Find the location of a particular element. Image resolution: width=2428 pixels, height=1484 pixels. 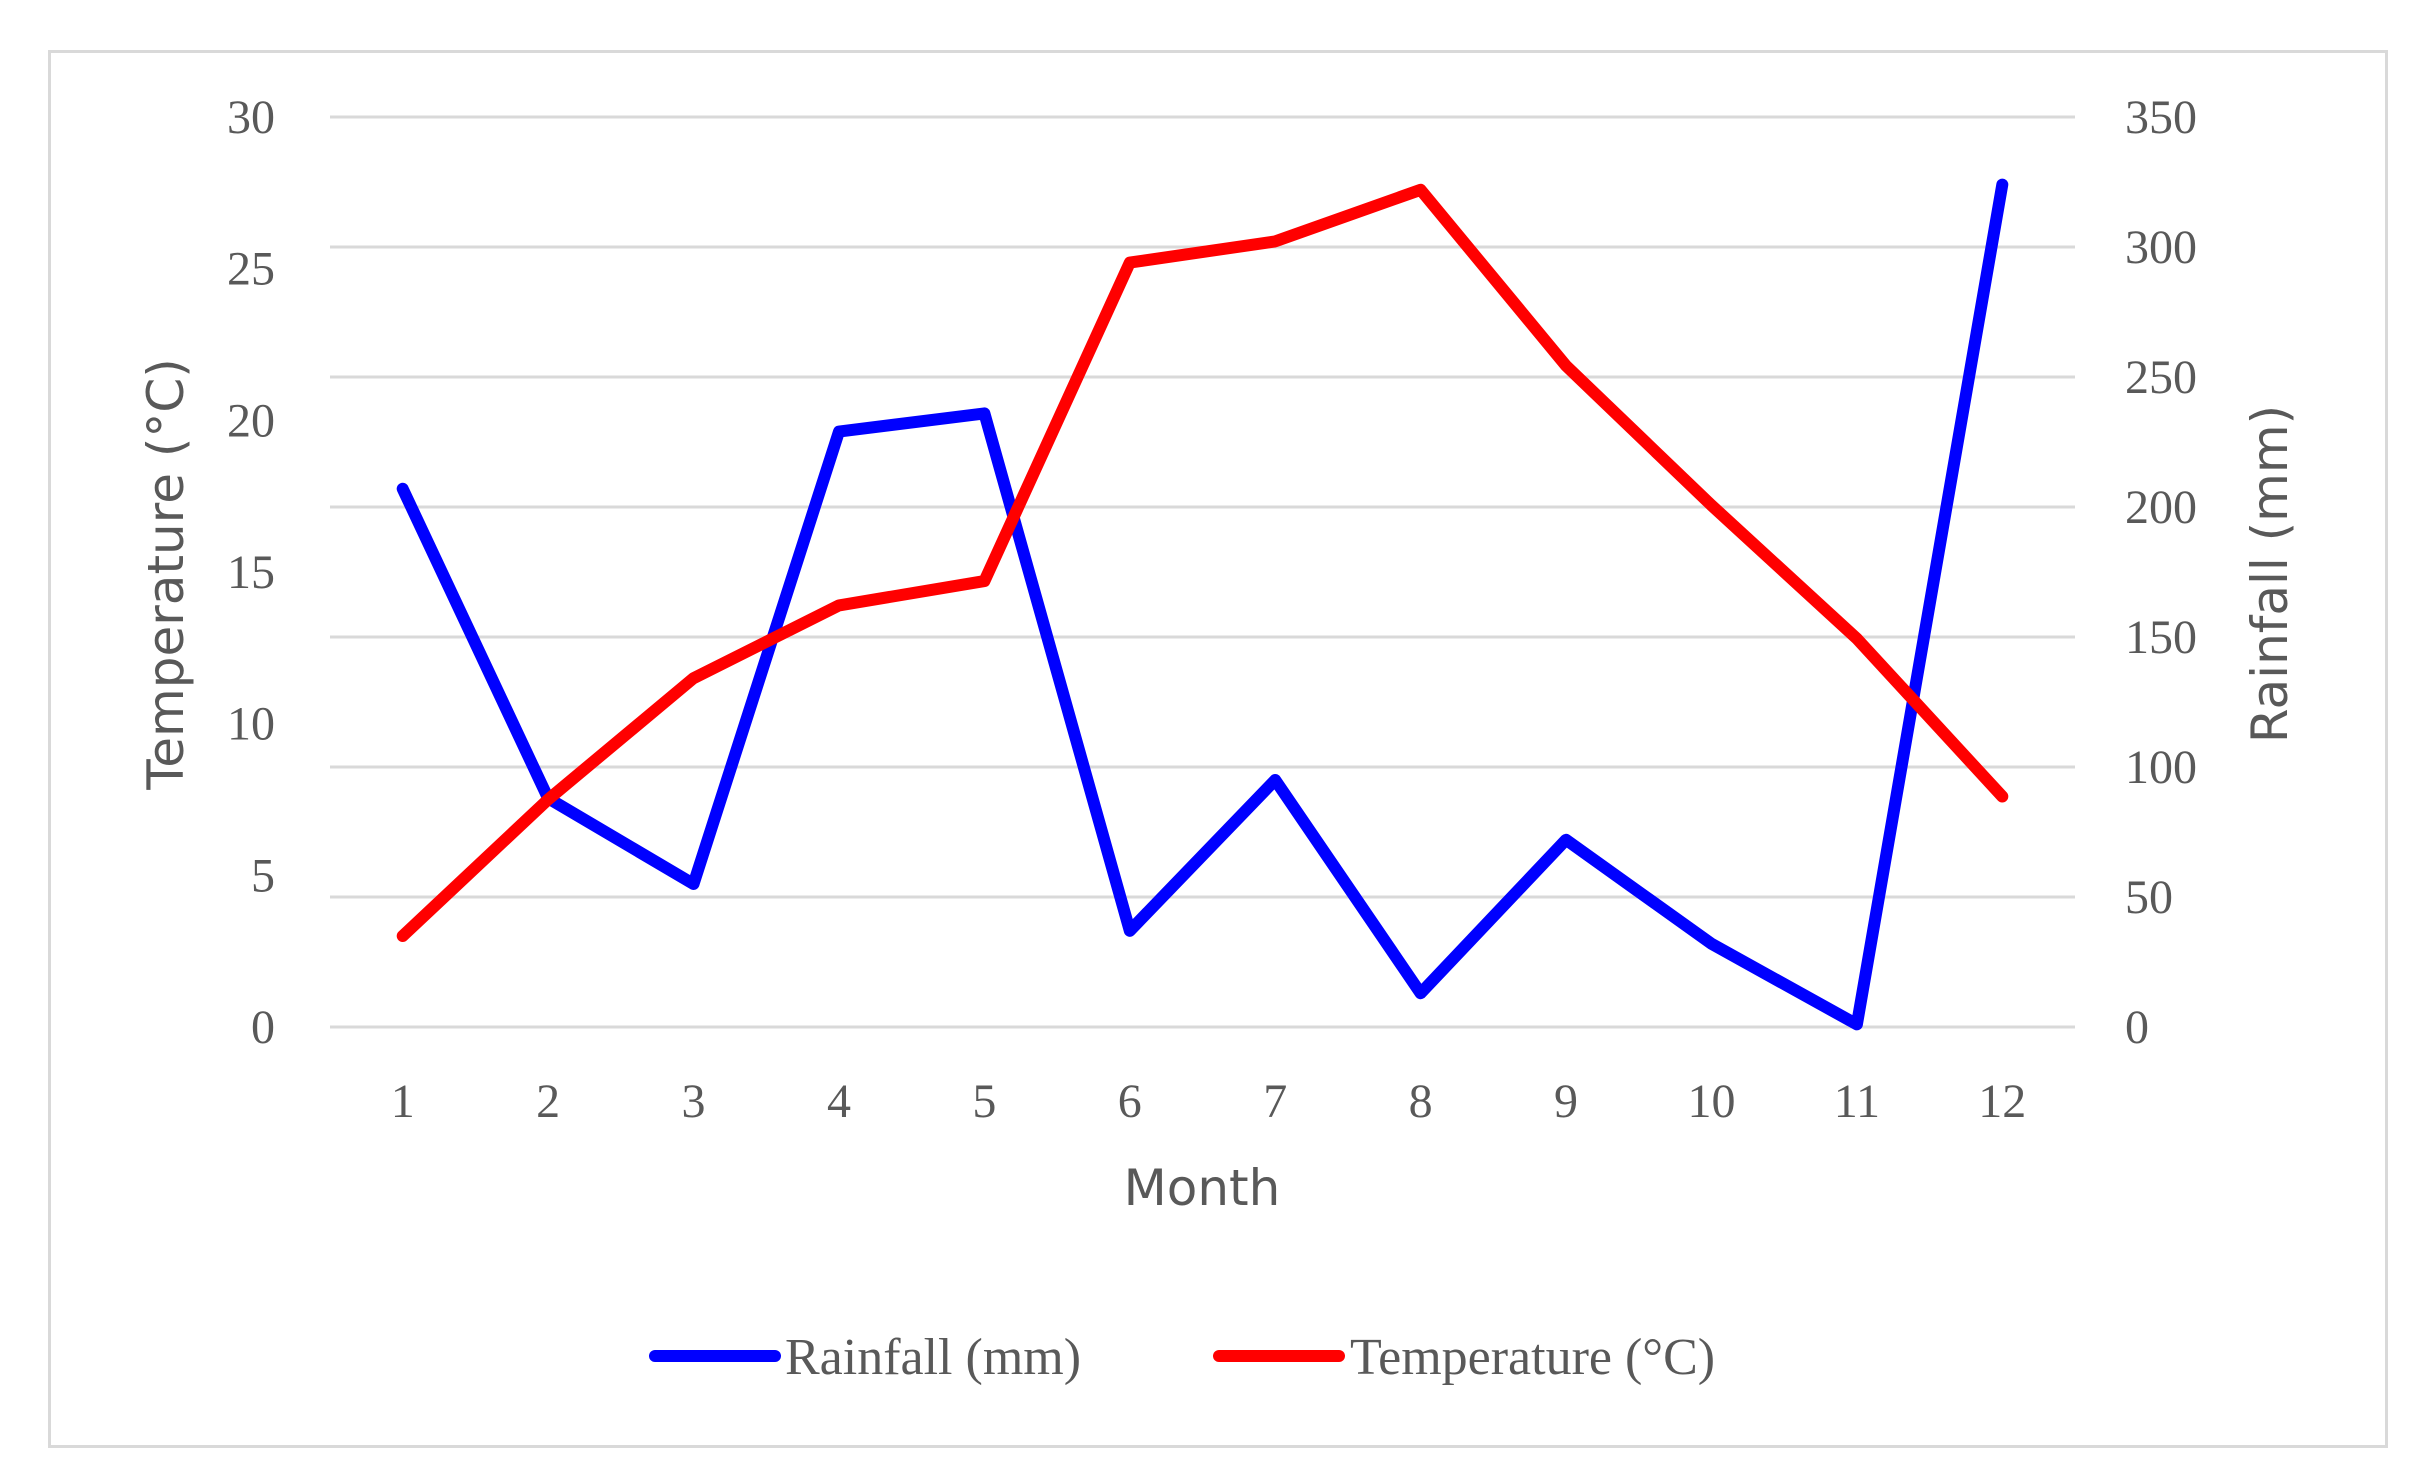

right-tick-label: 0 is located at coordinates (2137, 1027).